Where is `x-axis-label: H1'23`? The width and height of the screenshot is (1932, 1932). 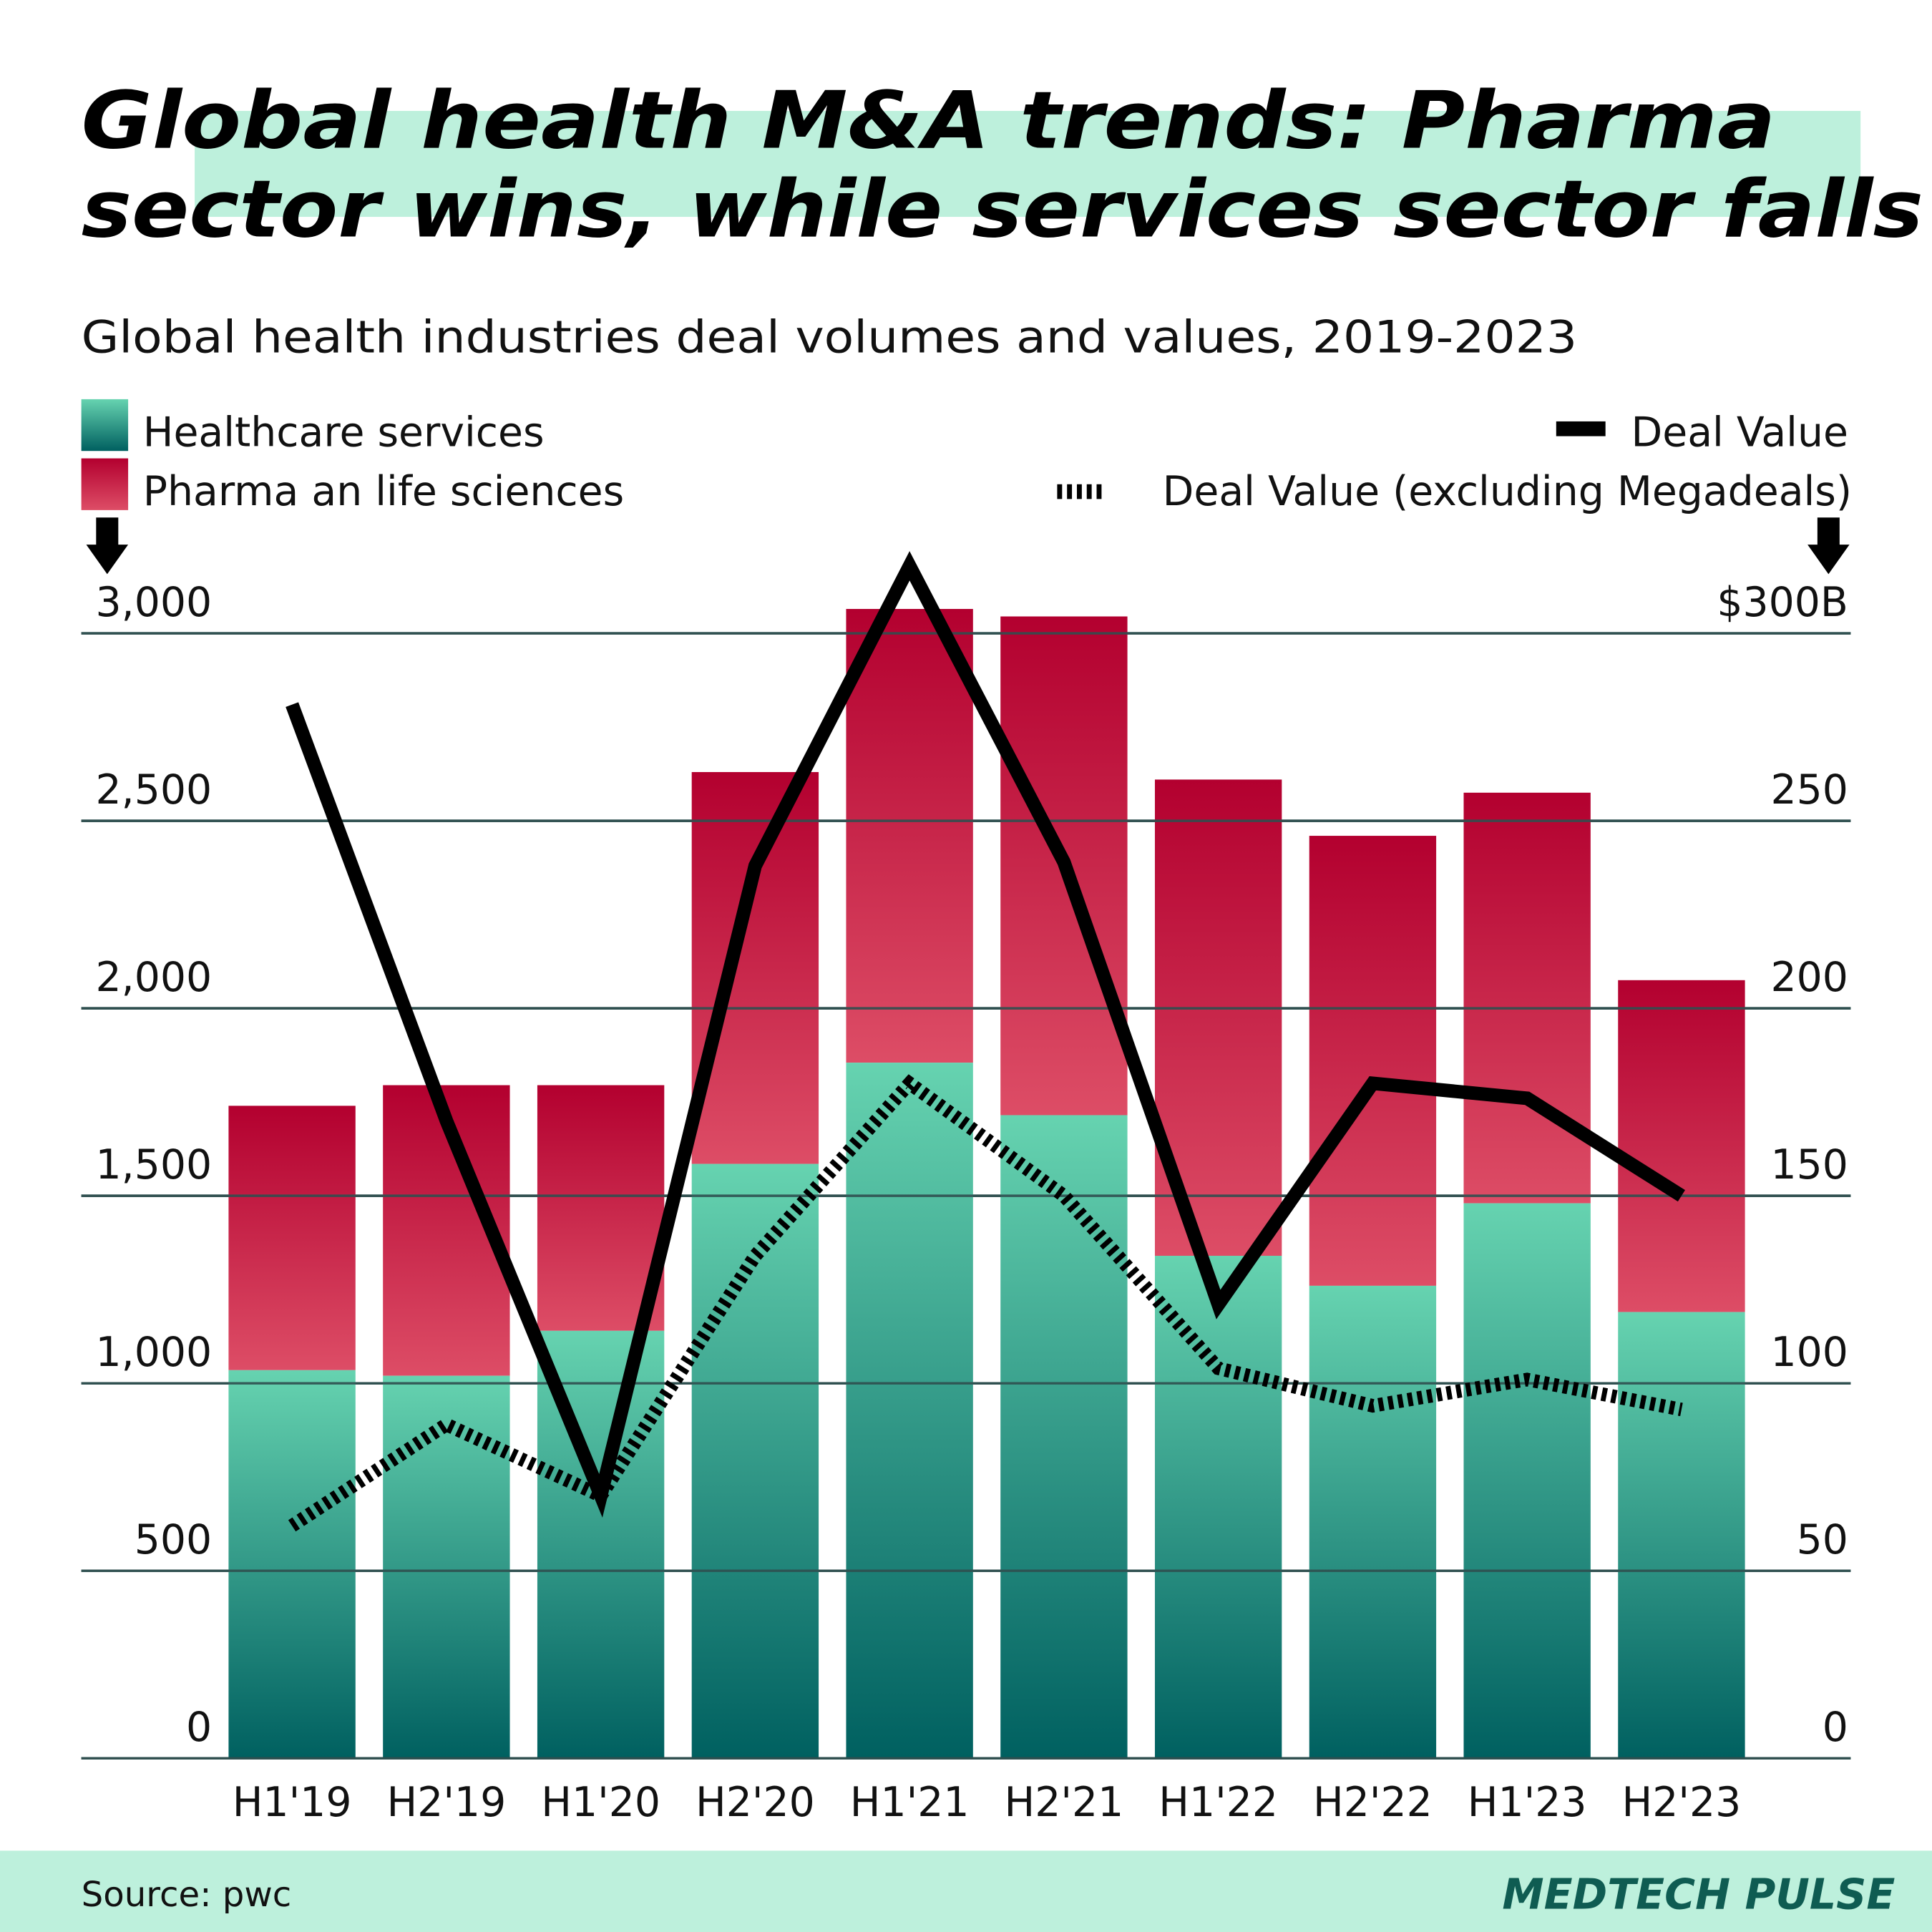
x-axis-label: H1'23 is located at coordinates (1527, 1802).